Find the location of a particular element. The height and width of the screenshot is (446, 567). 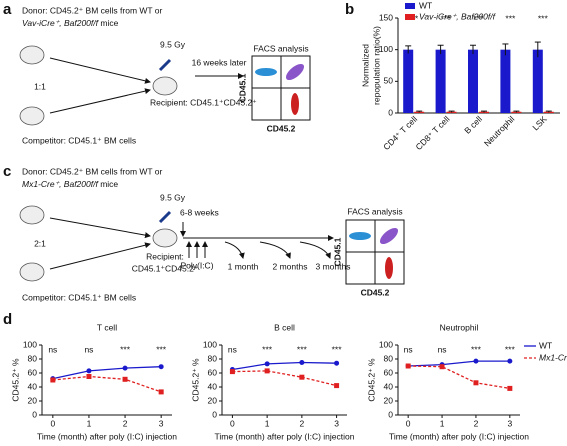

y-axis-label: Normalized is located at coordinates (365, 65).